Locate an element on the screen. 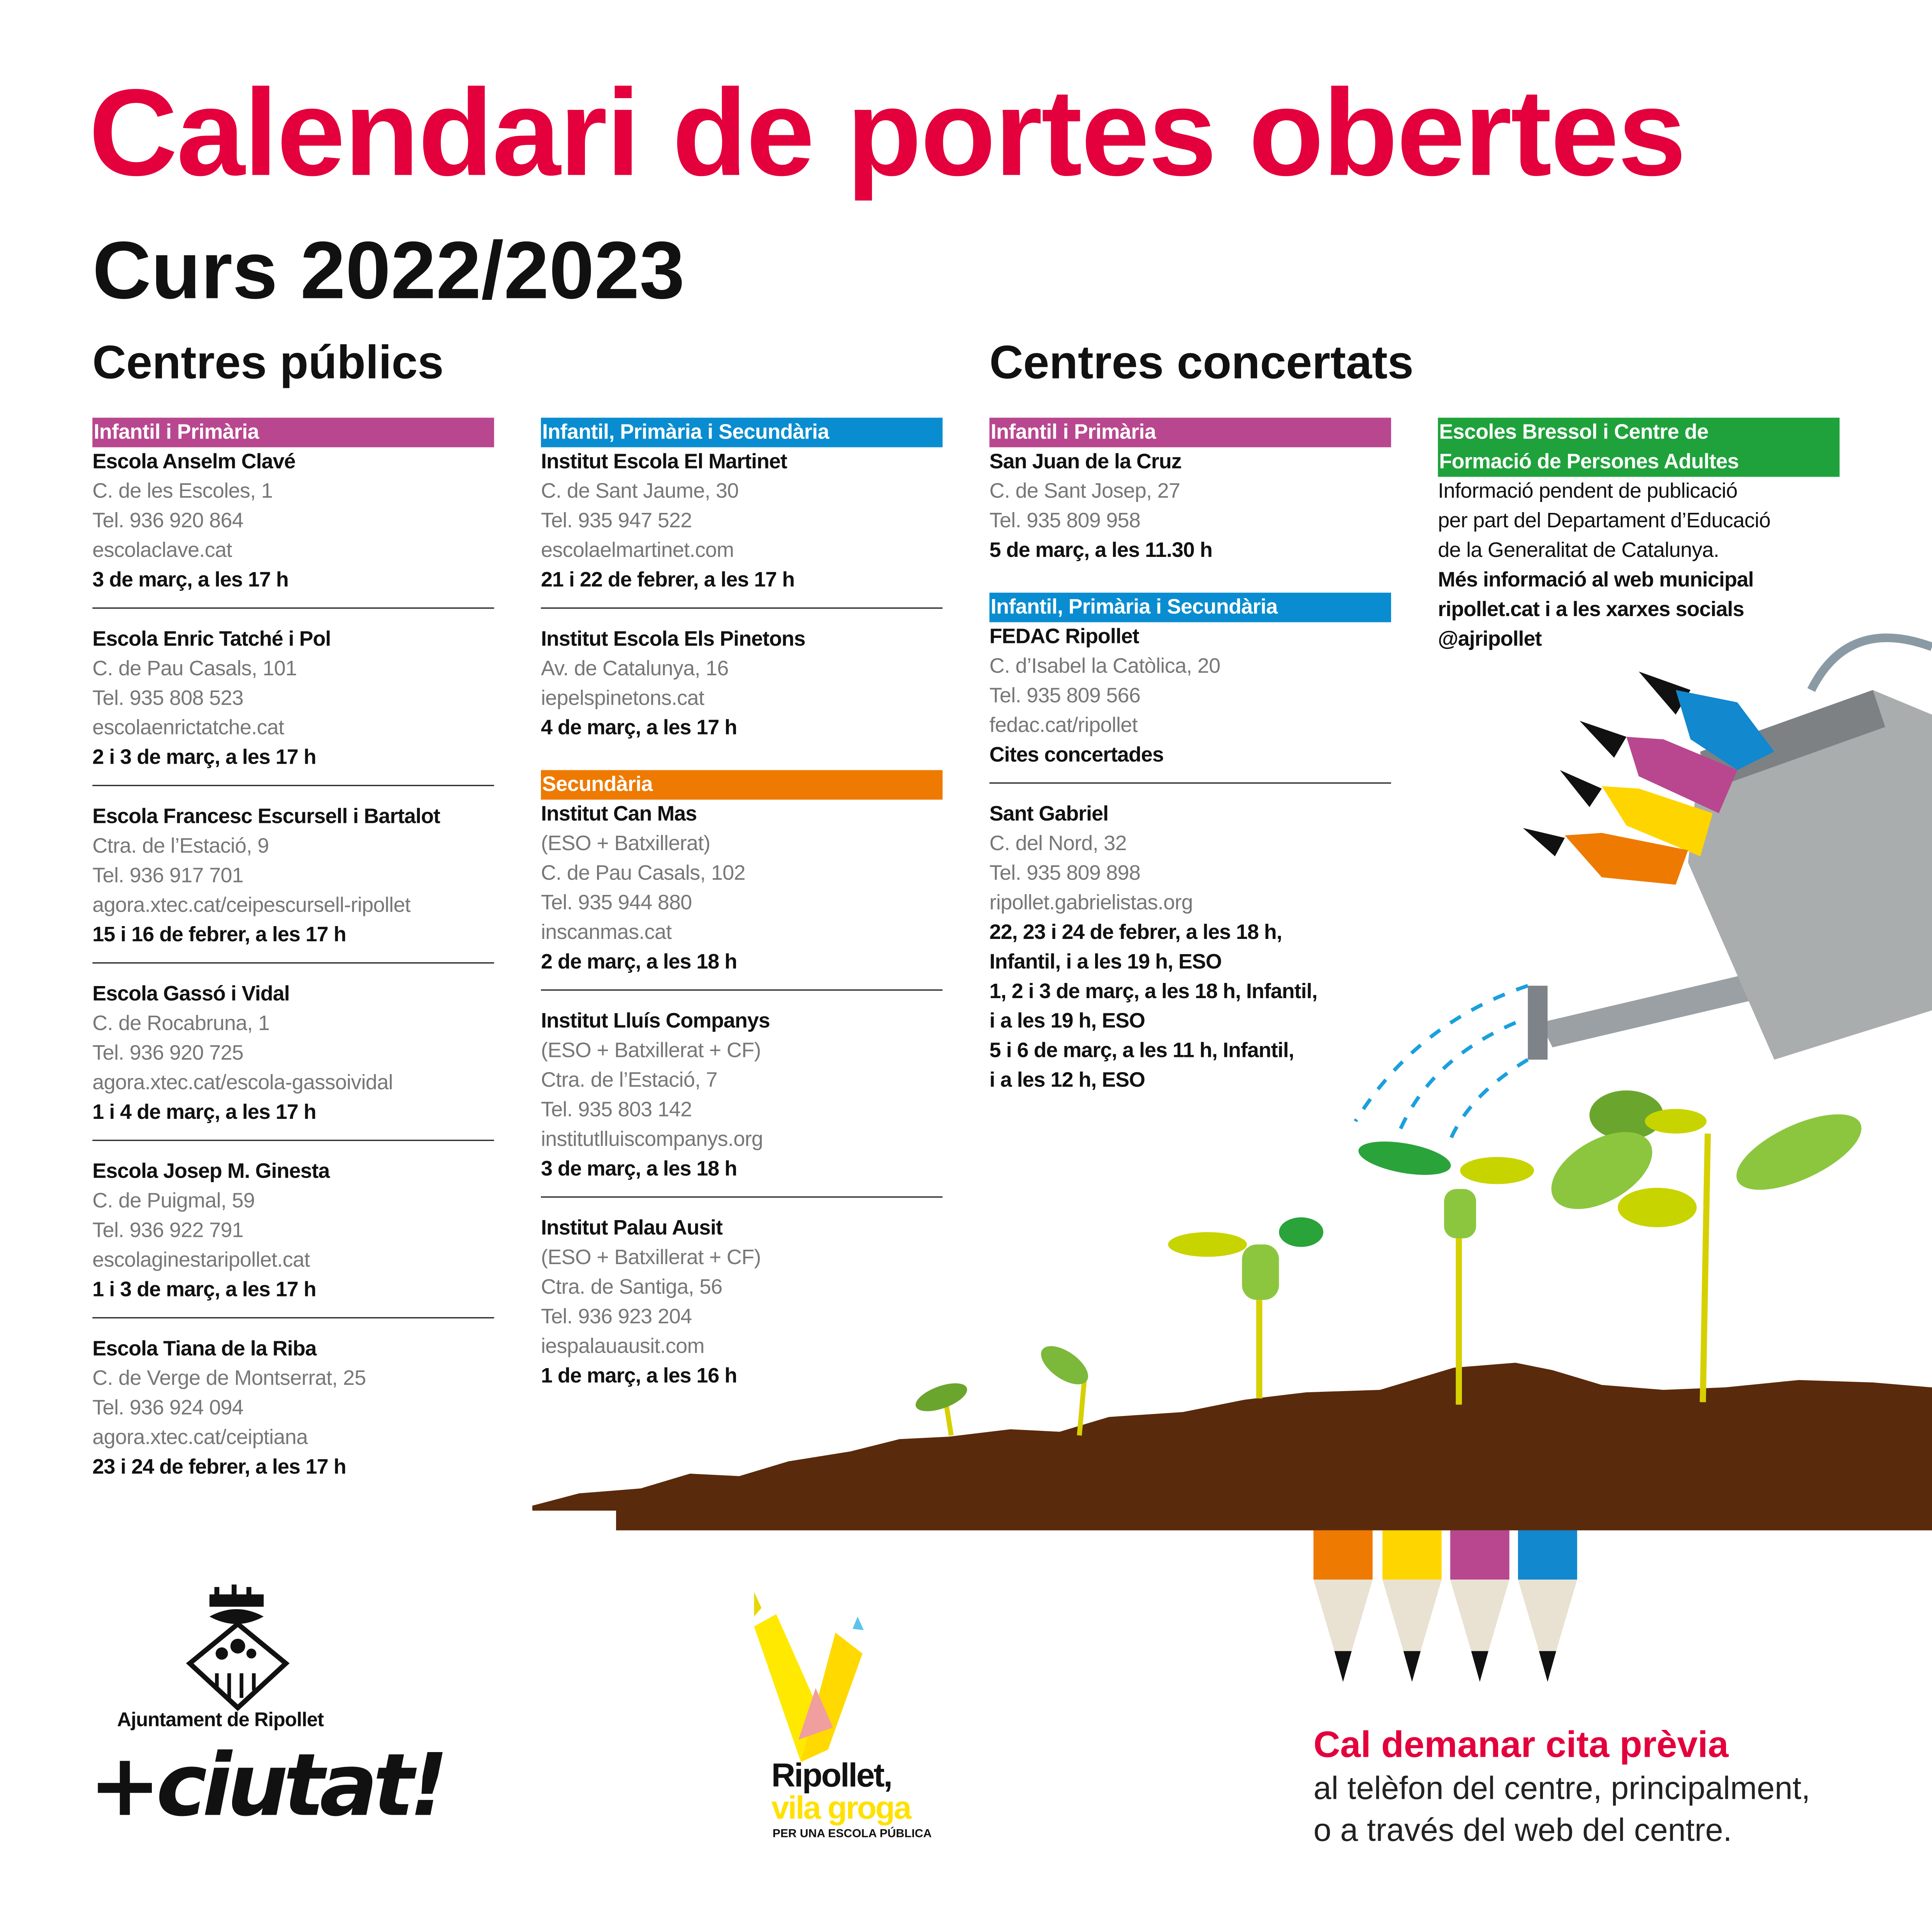  school-info: Tel. 935 944 880 is located at coordinates (616, 902).